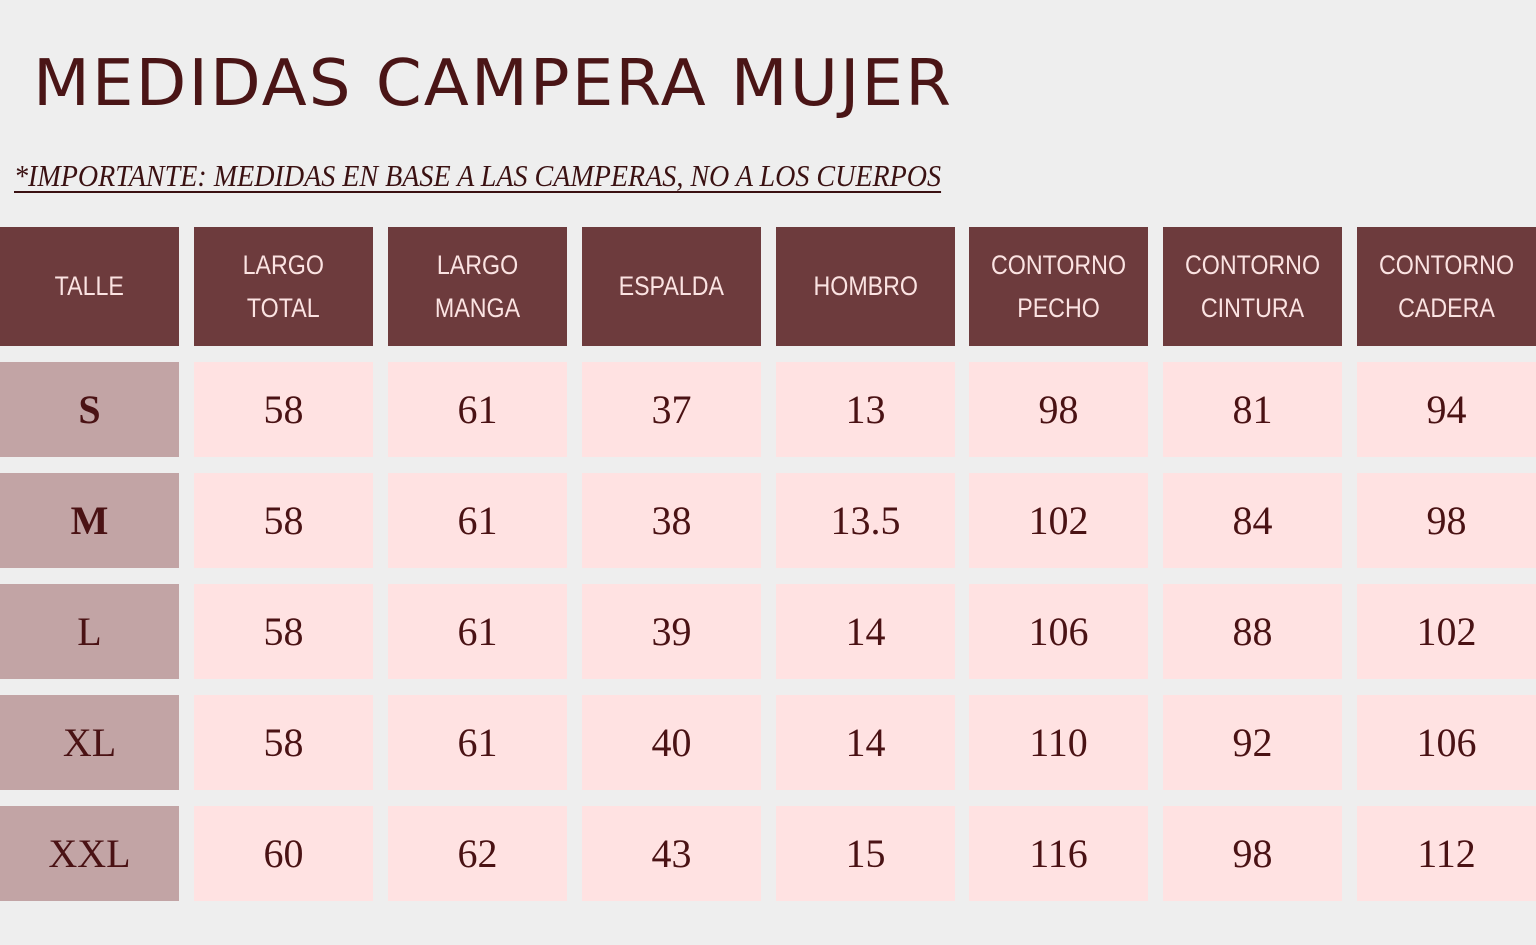 This screenshot has width=1536, height=945. Describe the element at coordinates (1058, 742) in the screenshot. I see `measurement-cell: 110` at that location.